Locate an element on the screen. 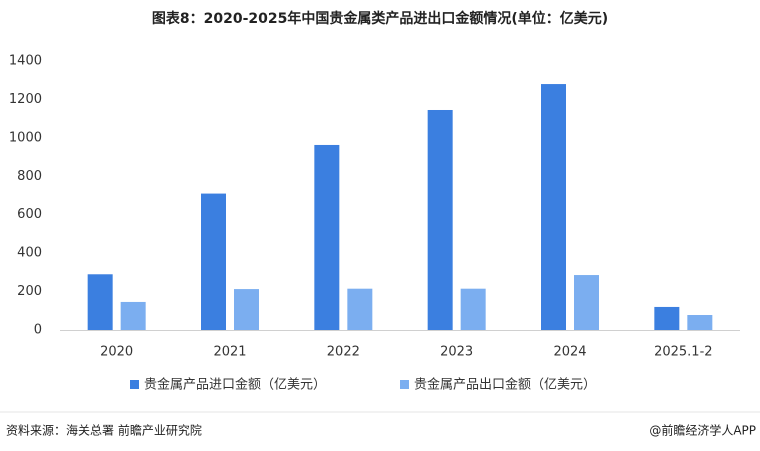 The image size is (760, 451). x-tick-label: 2021 is located at coordinates (229, 352).